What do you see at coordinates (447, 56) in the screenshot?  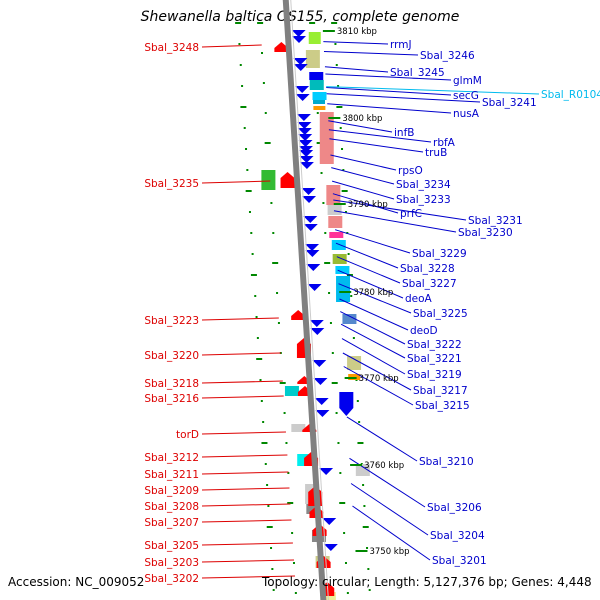 I see `right-gene-label: Sbal_3246` at bounding box center [447, 56].